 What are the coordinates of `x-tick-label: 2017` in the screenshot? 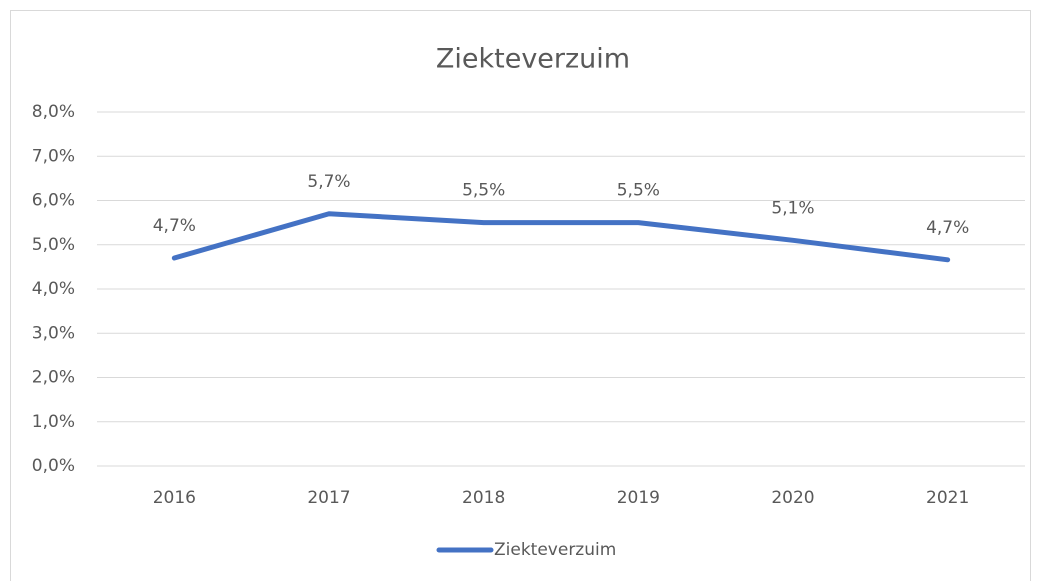 It's located at (328, 498).